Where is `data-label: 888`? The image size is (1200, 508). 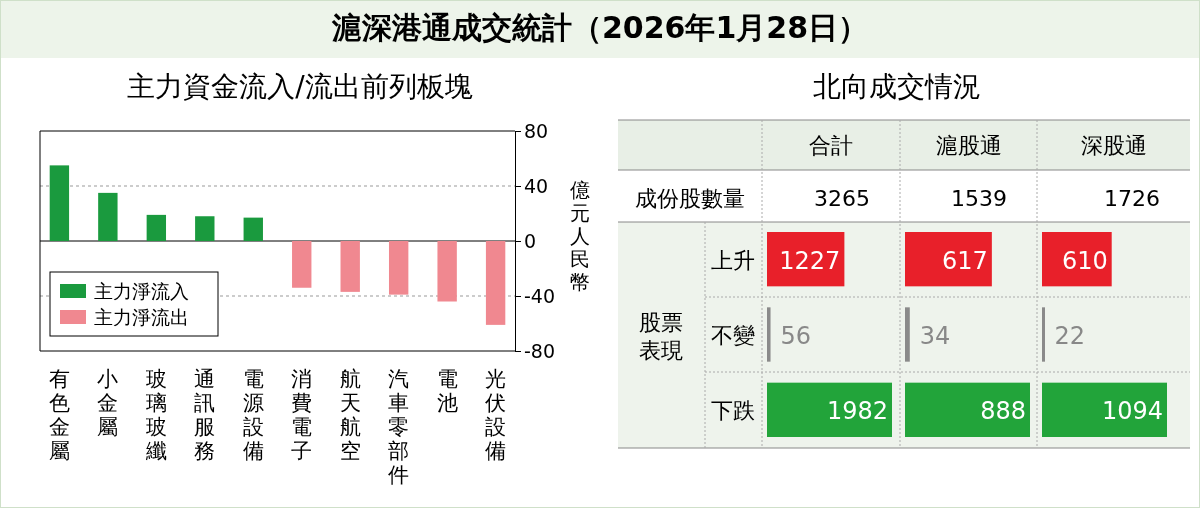
data-label: 888 is located at coordinates (1003, 411).